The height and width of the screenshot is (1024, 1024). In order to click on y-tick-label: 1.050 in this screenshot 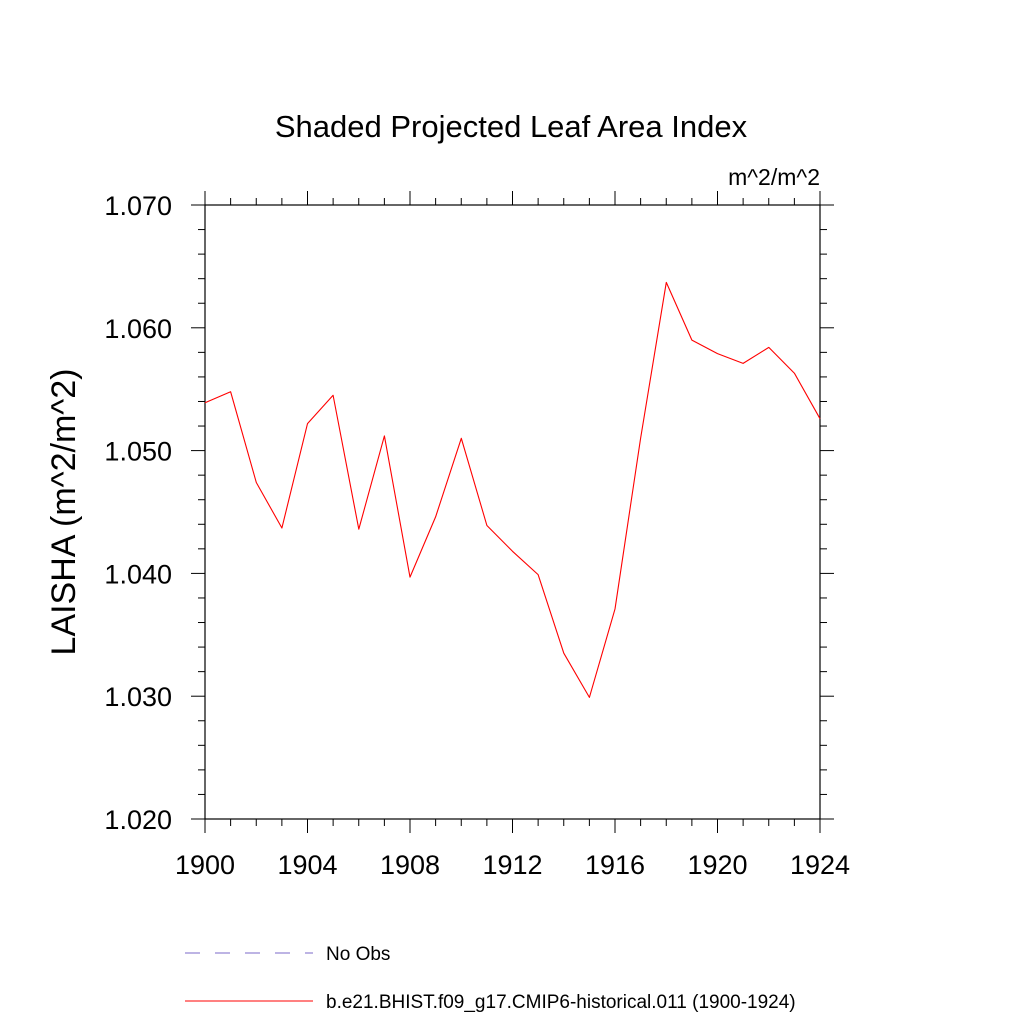, I will do `click(138, 452)`.